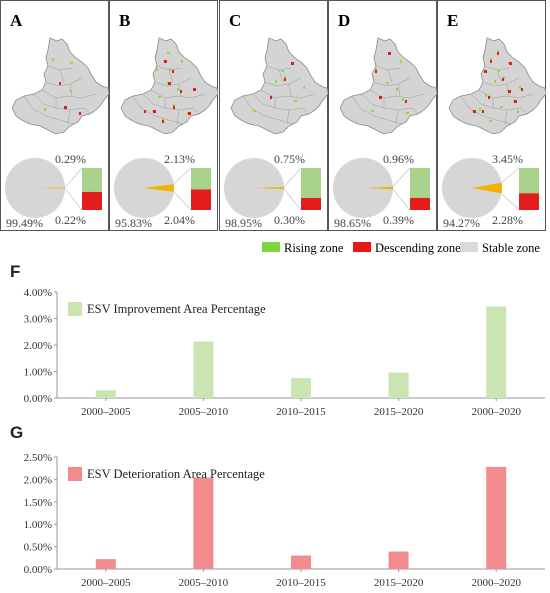 The width and height of the screenshot is (550, 593). I want to click on panel-letter-f: F, so click(15, 271).